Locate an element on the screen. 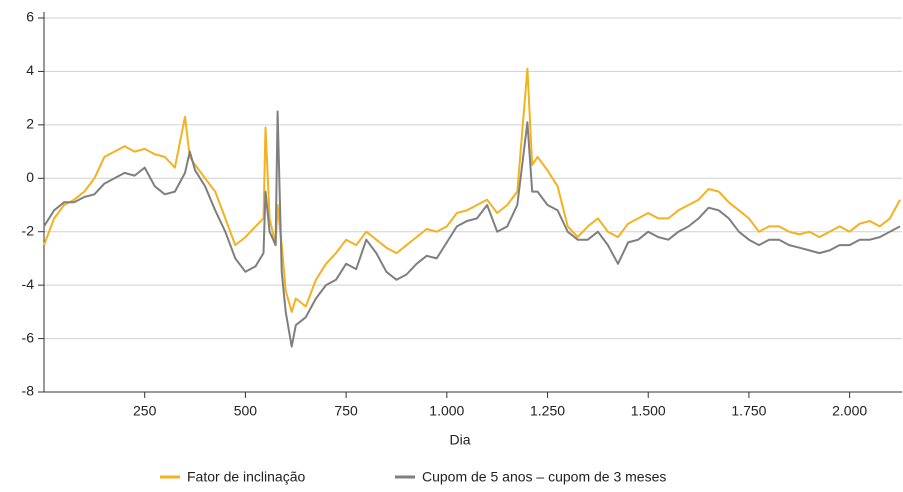 Image resolution: width=903 pixels, height=492 pixels. y-tick-label: 4 is located at coordinates (30, 70).